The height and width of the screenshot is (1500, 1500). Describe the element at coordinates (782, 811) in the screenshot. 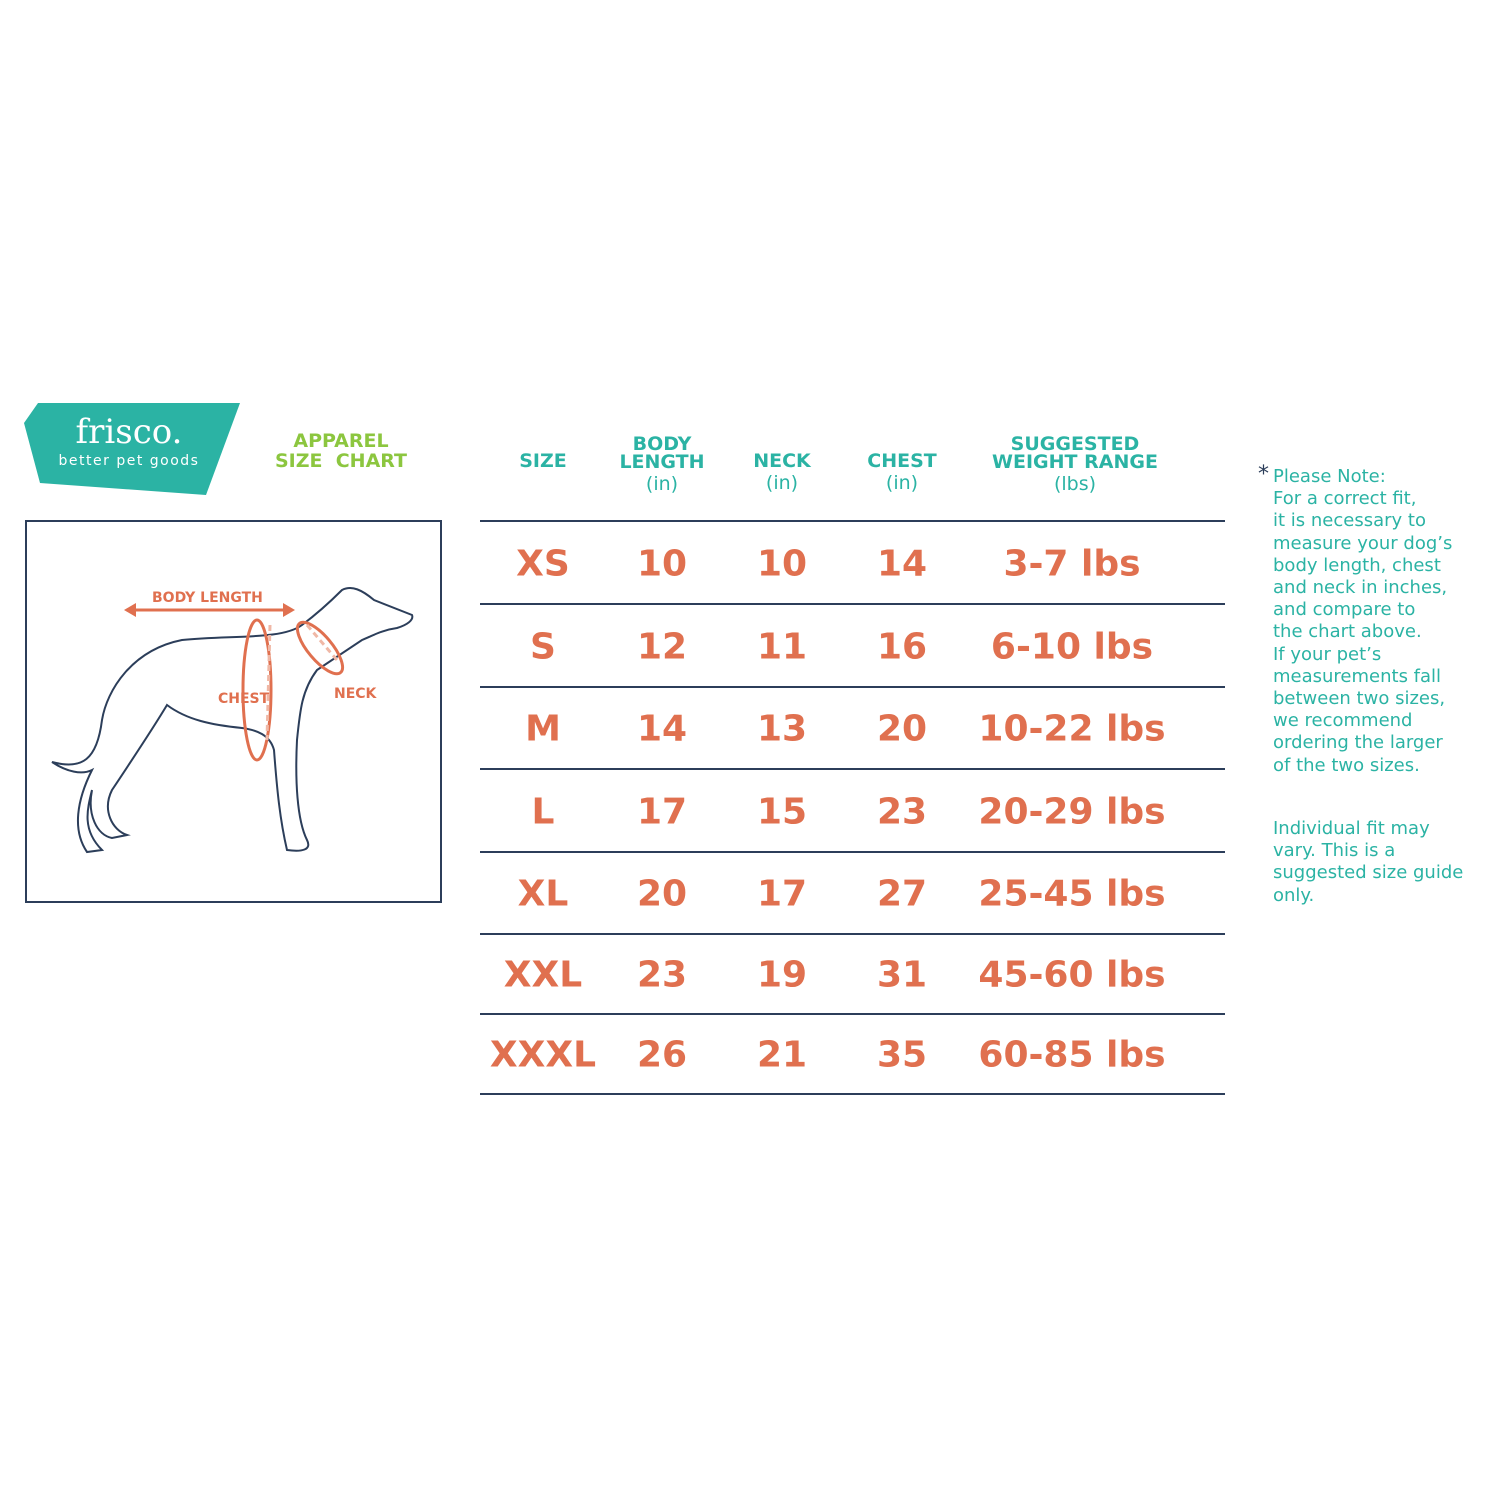

I see `cell-neck: 15` at that location.